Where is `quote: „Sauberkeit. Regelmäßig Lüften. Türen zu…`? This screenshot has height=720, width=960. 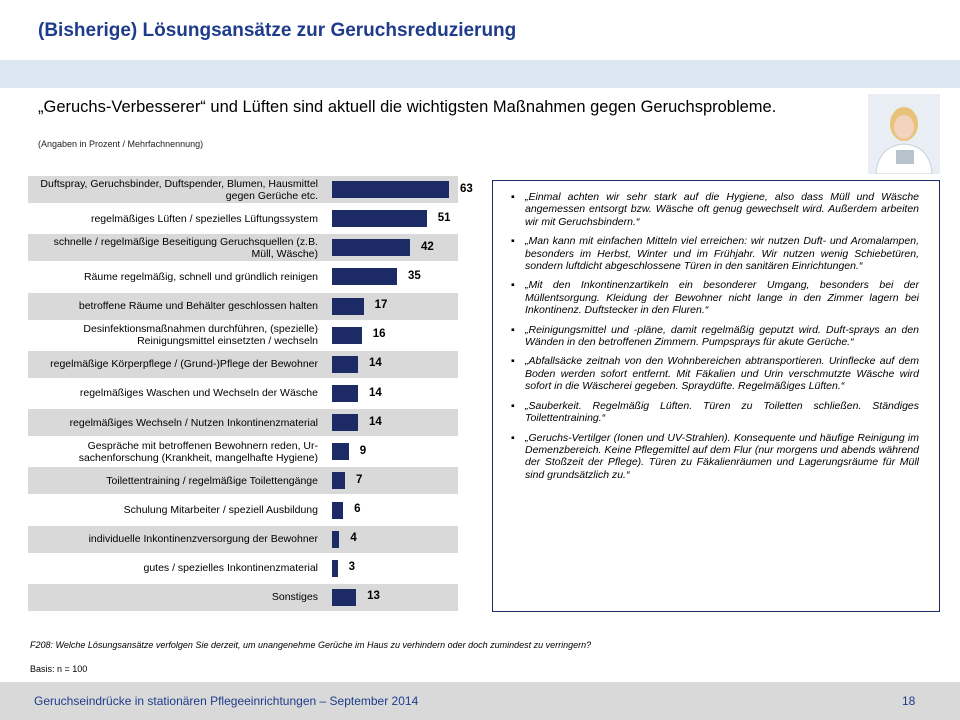 quote: „Sauberkeit. Regelmäßig Lüften. Türen zu… is located at coordinates (715, 412).